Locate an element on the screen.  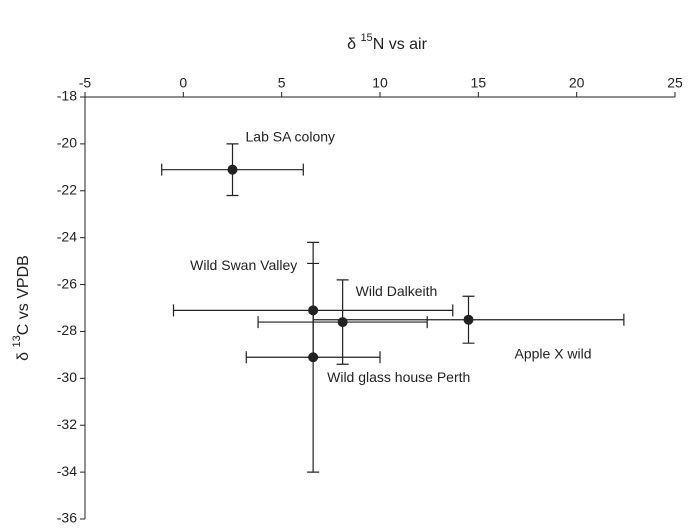
y-axis-title-sup: 13 is located at coordinates (17, 341).